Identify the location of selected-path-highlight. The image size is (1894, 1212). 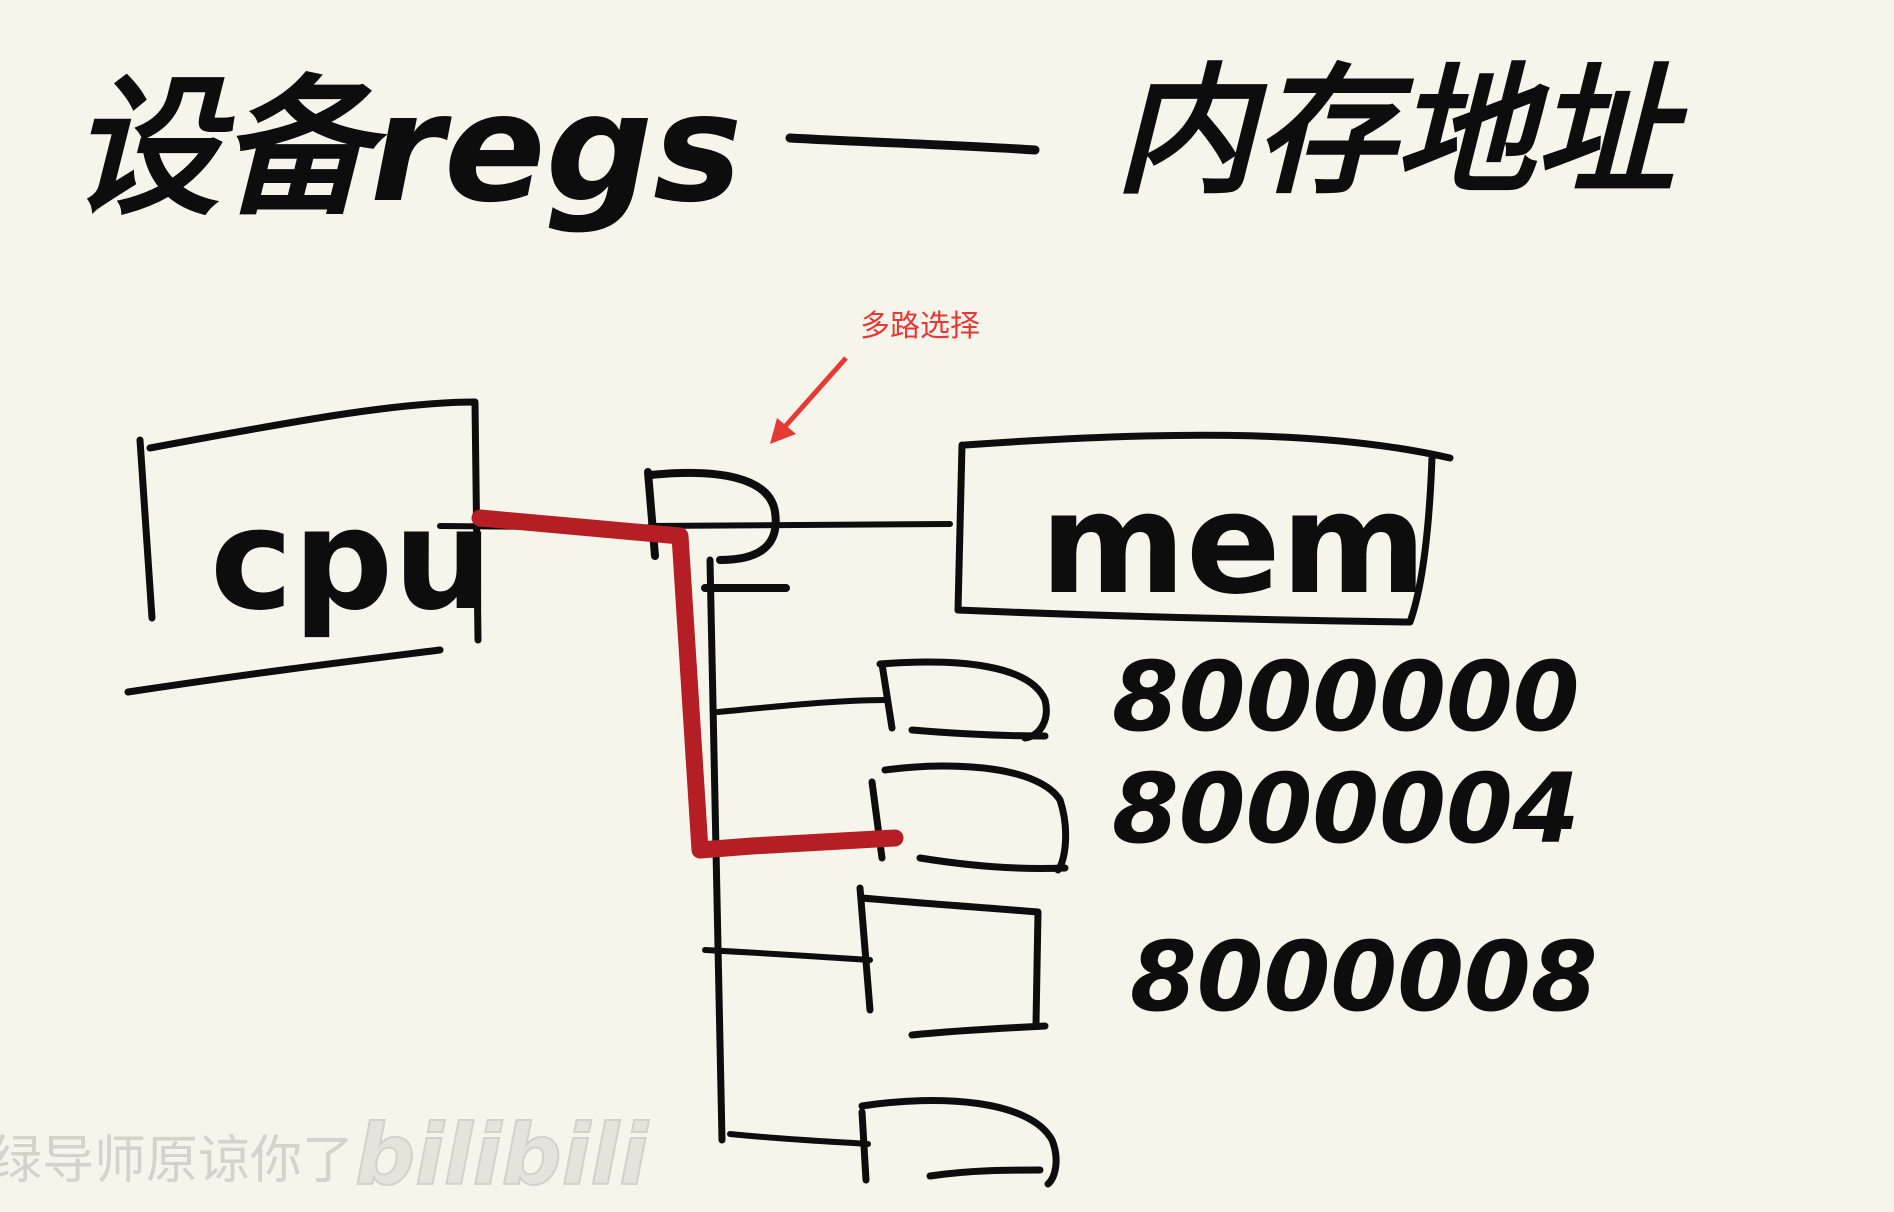
(687, 684).